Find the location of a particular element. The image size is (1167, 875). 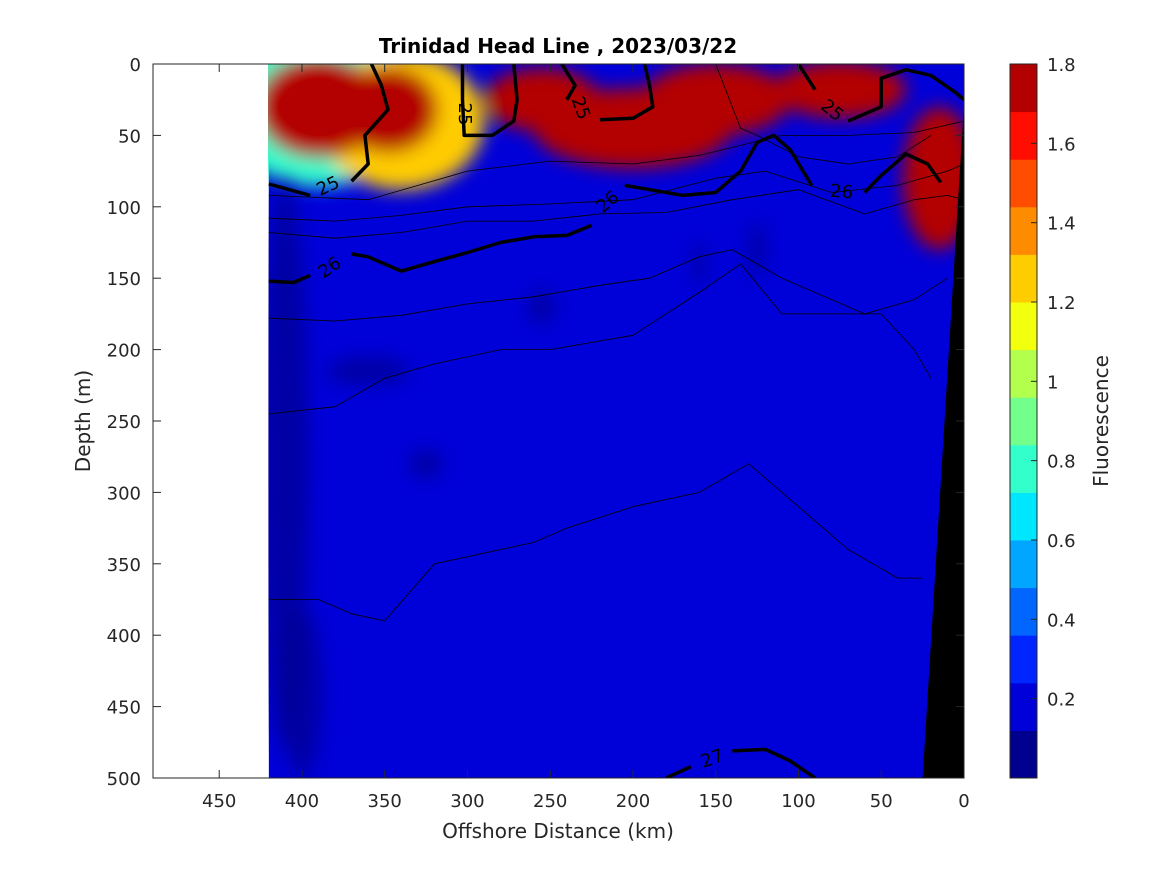

colorbar-tick-label: 1.4 is located at coordinates (1061, 224).